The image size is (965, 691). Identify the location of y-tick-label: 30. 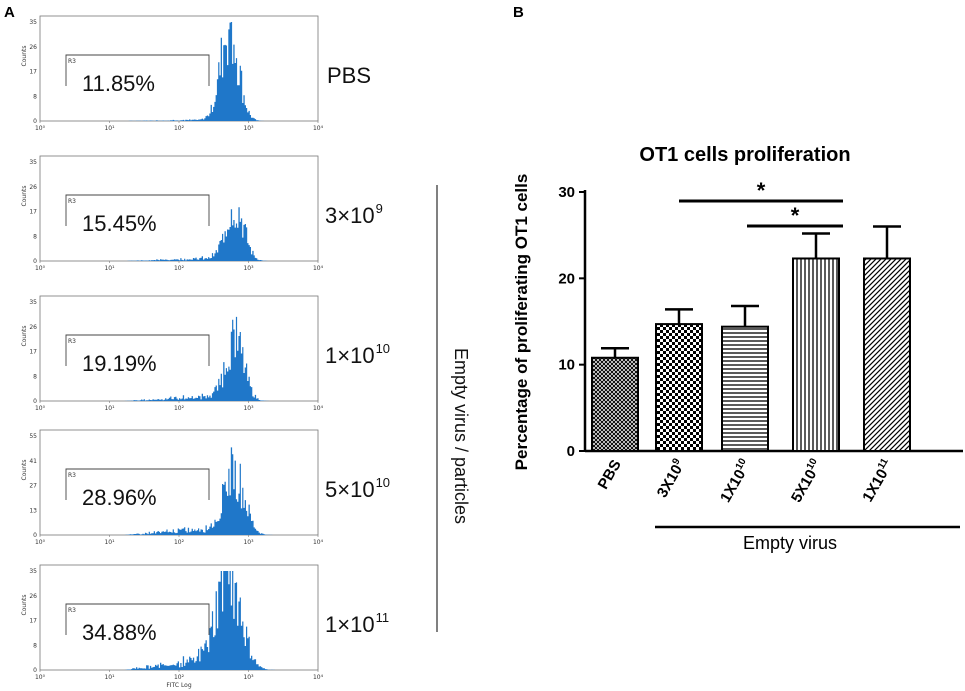
(566, 192).